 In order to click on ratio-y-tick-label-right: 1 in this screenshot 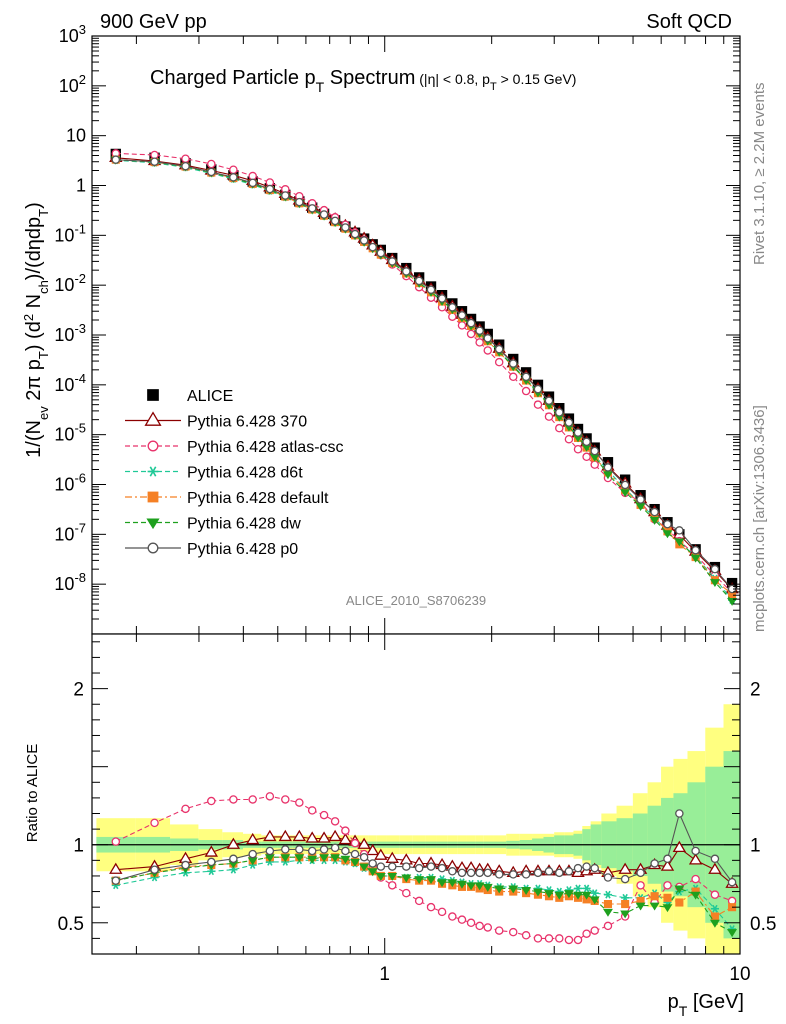, I will do `click(755, 846)`.